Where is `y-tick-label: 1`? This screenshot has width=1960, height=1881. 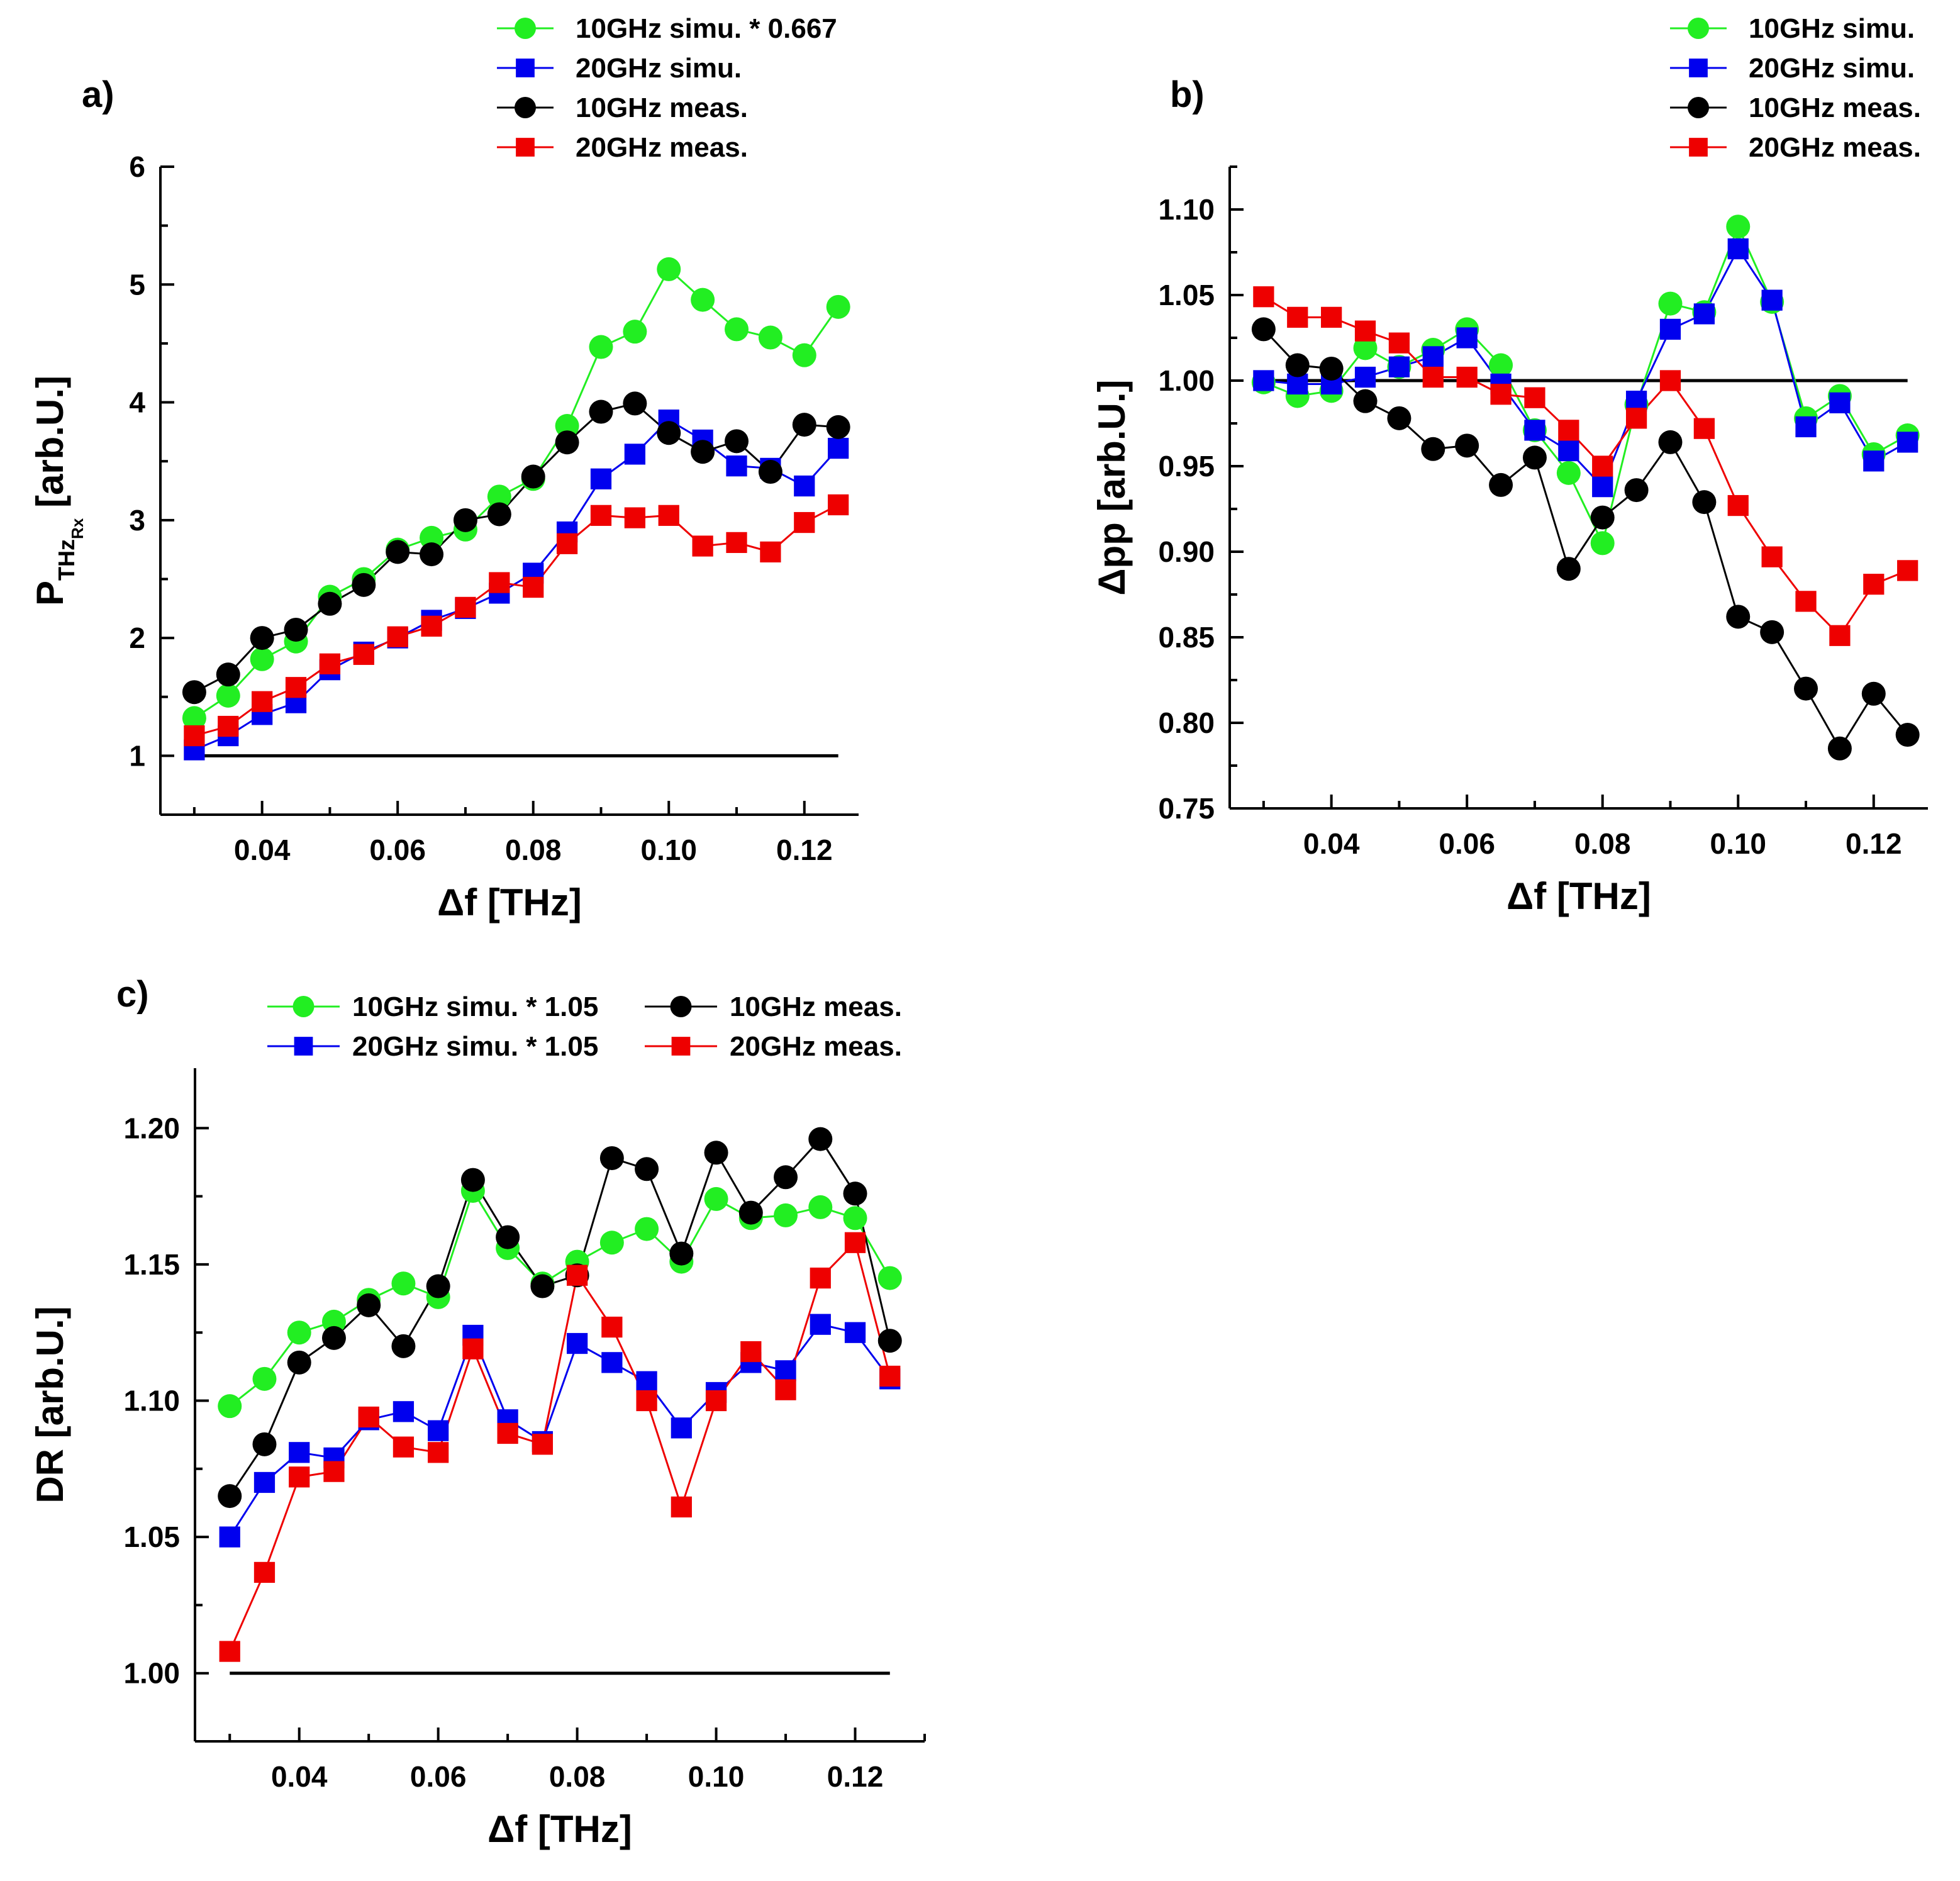 y-tick-label: 1 is located at coordinates (137, 755).